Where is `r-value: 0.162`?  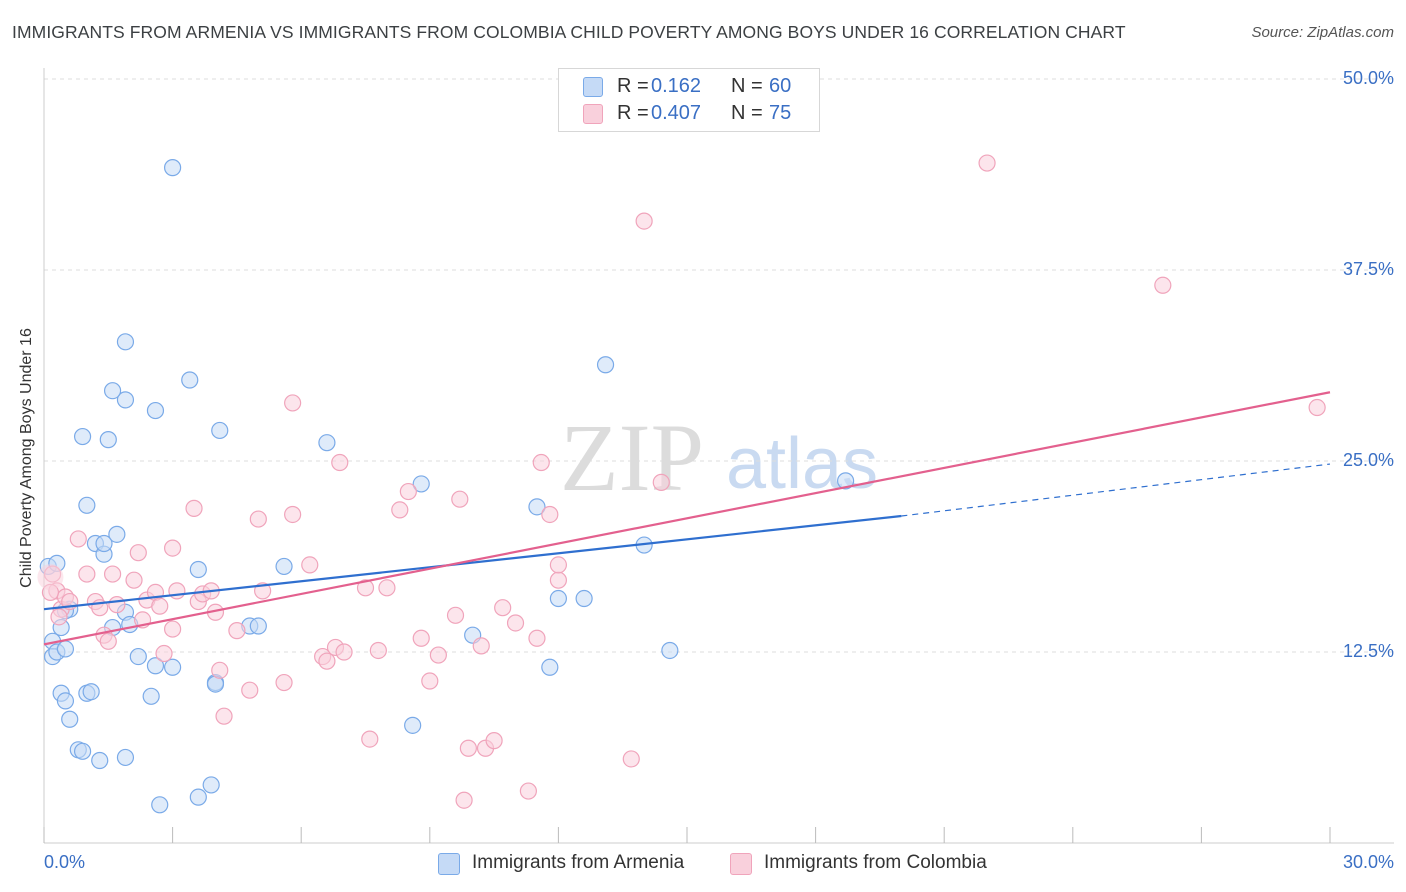
r-value: 0.162 is located at coordinates (676, 86).